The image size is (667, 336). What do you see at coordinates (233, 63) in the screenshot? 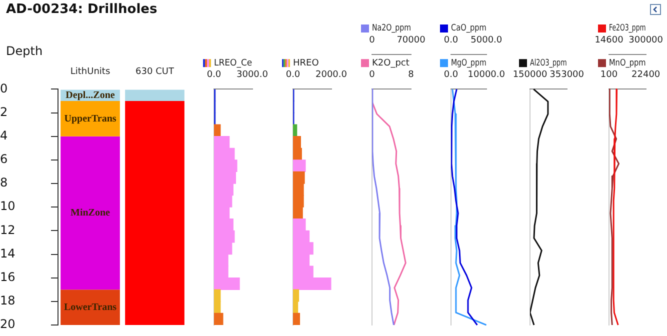
I see `legend-label: LREO_Ce` at bounding box center [233, 63].